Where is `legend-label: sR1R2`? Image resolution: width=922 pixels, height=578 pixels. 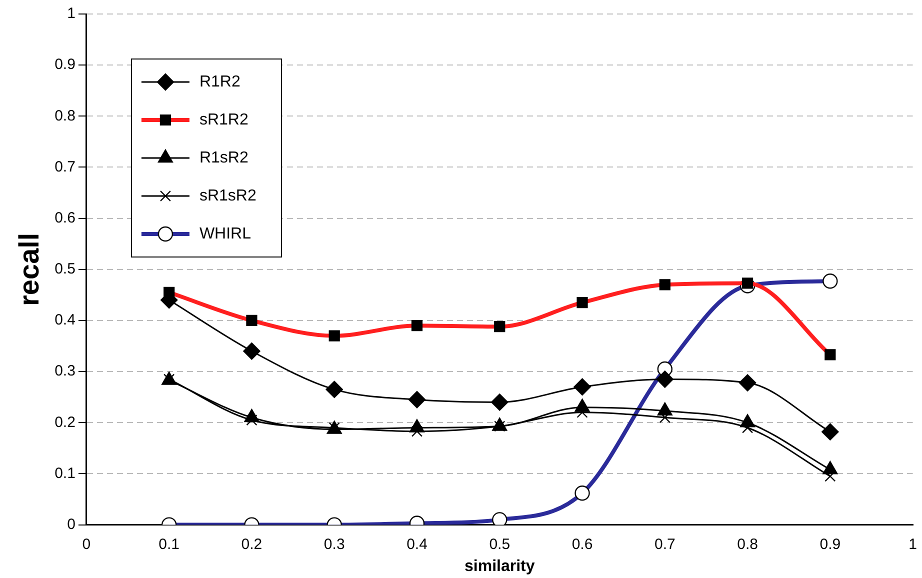
legend-label: sR1R2 is located at coordinates (223, 119).